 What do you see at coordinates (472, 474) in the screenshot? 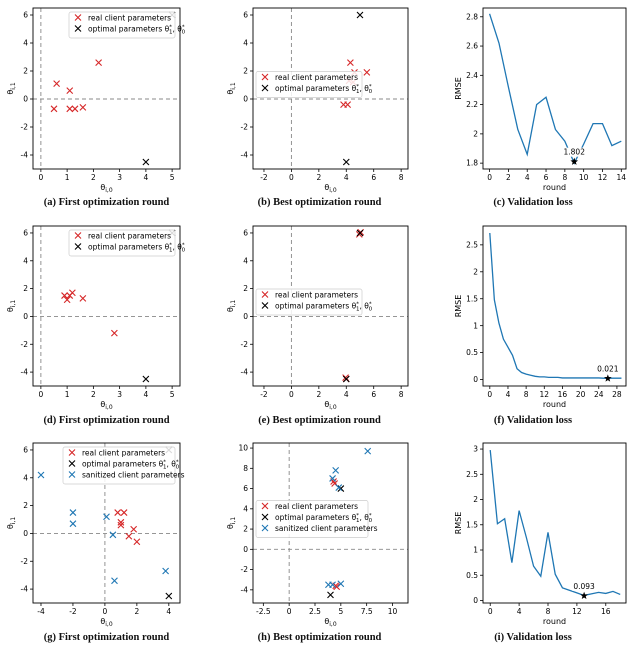
I see `y-tick-label: 2.5` at bounding box center [472, 474].